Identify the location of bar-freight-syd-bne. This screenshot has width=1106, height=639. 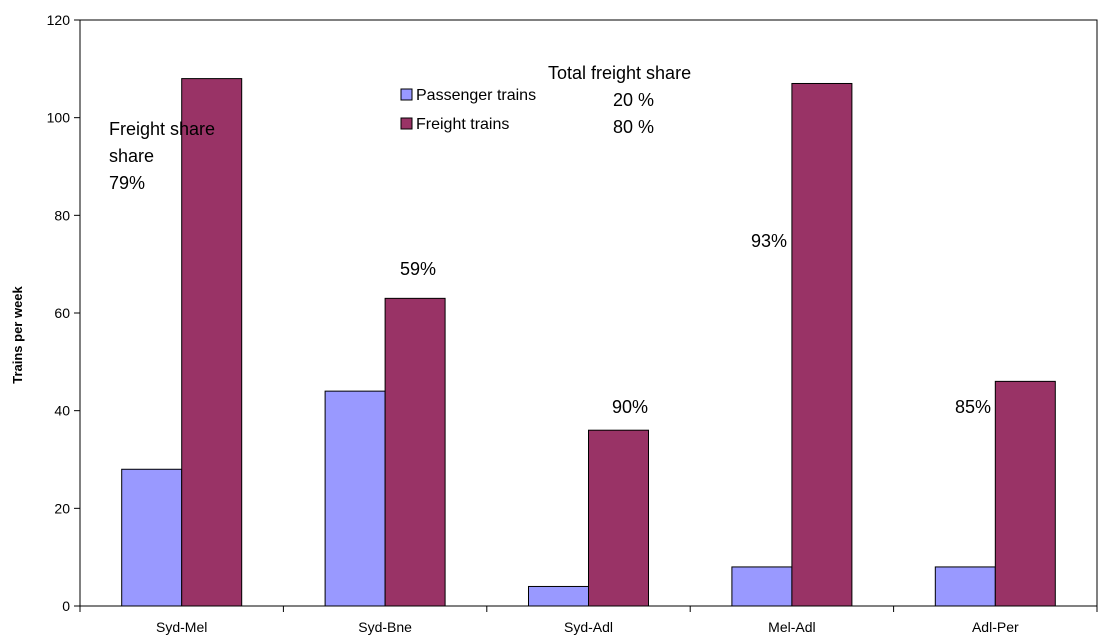
(415, 452).